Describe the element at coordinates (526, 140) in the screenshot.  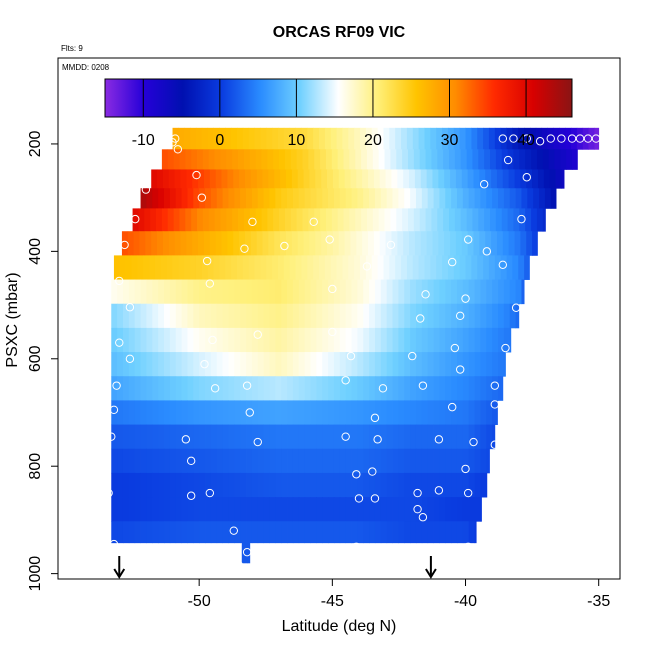
I see `colorbar-tick-label: 40` at that location.